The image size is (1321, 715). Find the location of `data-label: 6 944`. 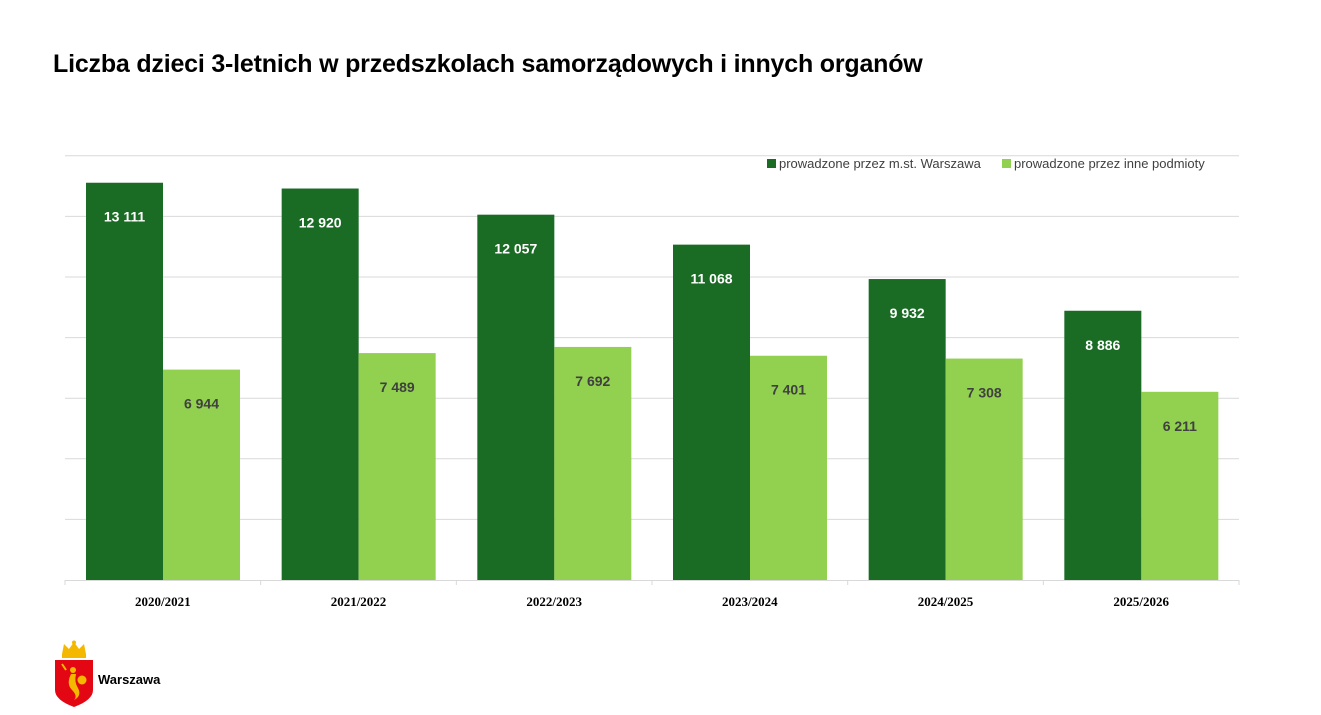

data-label: 6 944 is located at coordinates (201, 404).